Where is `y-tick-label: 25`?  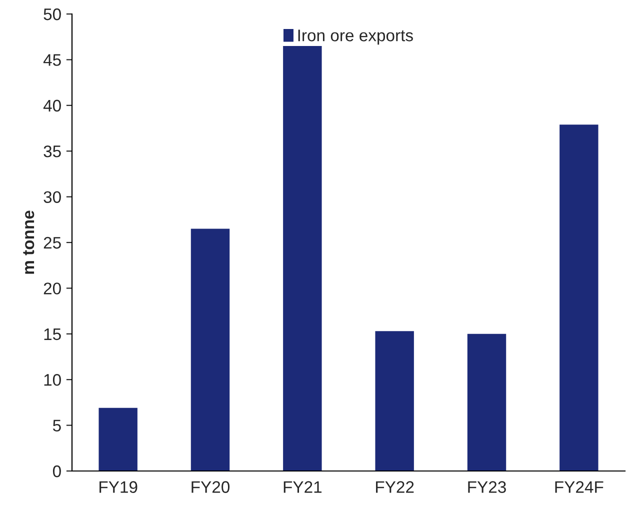
y-tick-label: 25 is located at coordinates (52, 242).